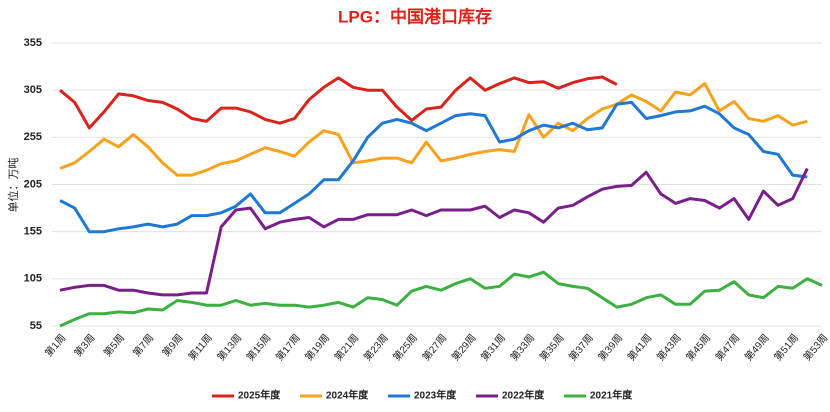 The height and width of the screenshot is (412, 830). I want to click on x-tick-label: 第45周, so click(698, 347).